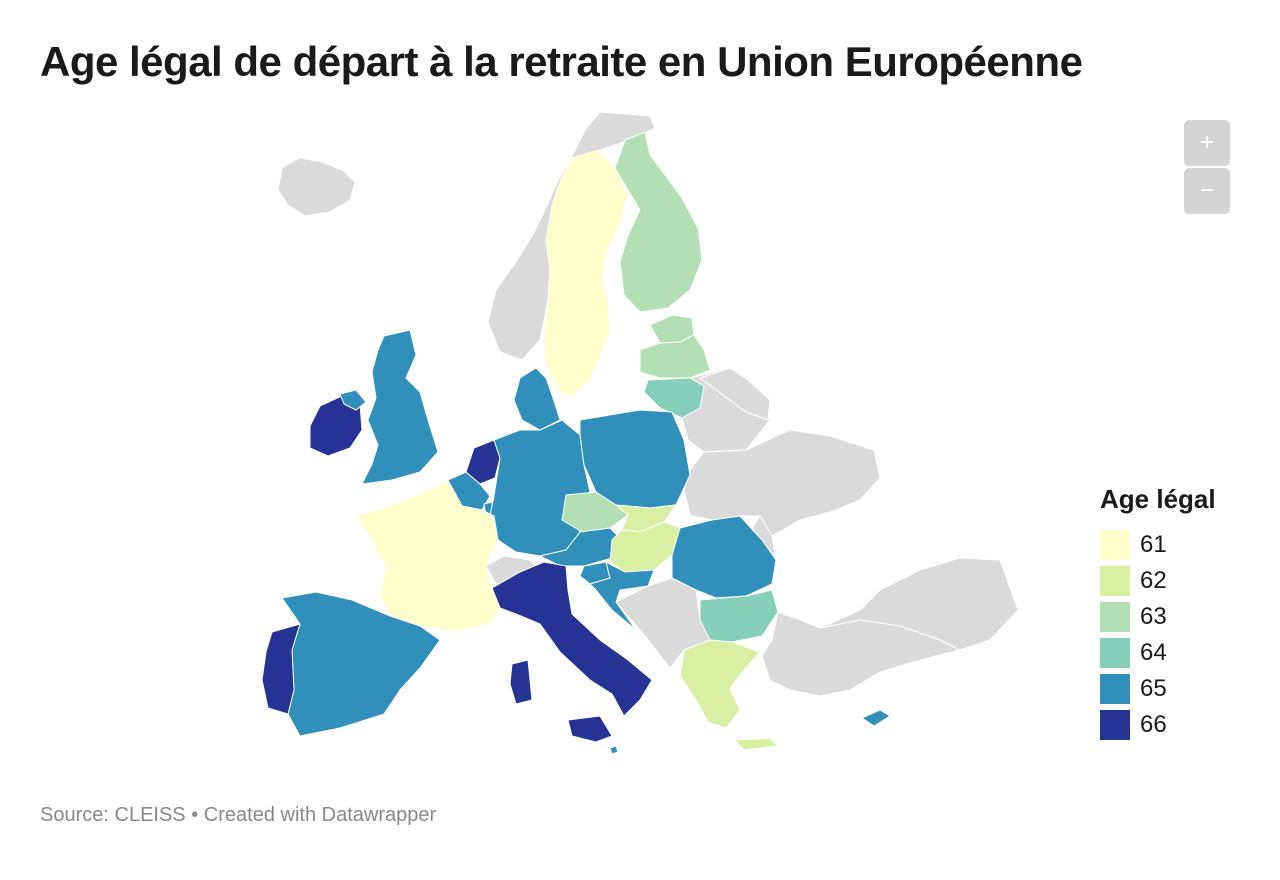 The image size is (1280, 880). What do you see at coordinates (675, 356) in the screenshot?
I see `country-latvia` at bounding box center [675, 356].